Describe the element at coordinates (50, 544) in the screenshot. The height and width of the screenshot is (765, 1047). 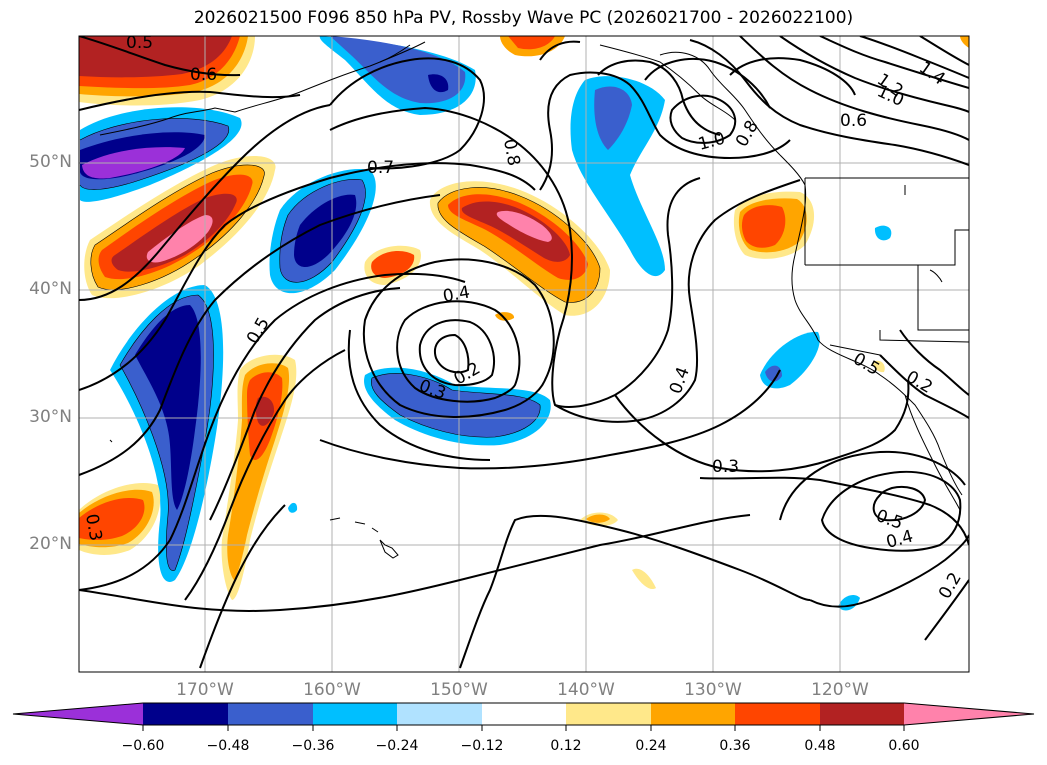
I see `lat-label: 20°N` at that location.